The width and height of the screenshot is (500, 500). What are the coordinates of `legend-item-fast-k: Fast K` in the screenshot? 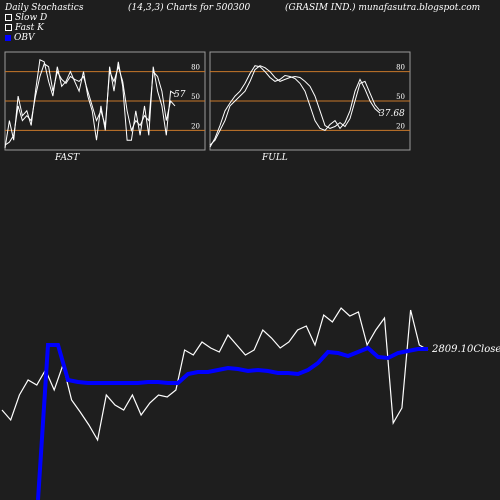 It's located at (24, 28).